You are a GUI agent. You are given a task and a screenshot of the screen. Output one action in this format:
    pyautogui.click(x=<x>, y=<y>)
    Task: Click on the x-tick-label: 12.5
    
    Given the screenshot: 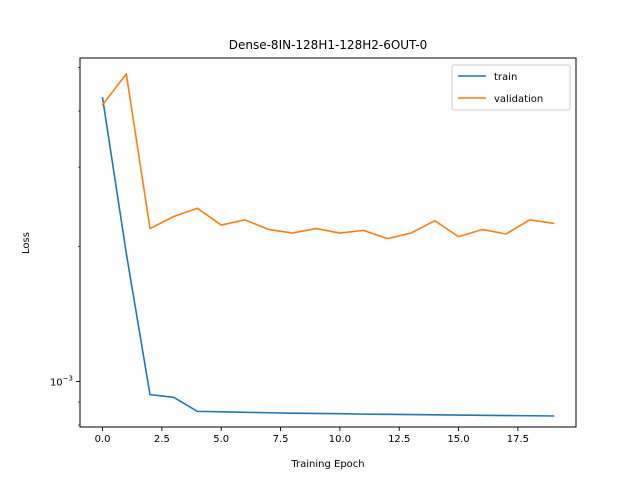 What is the action you would take?
    pyautogui.click(x=399, y=439)
    